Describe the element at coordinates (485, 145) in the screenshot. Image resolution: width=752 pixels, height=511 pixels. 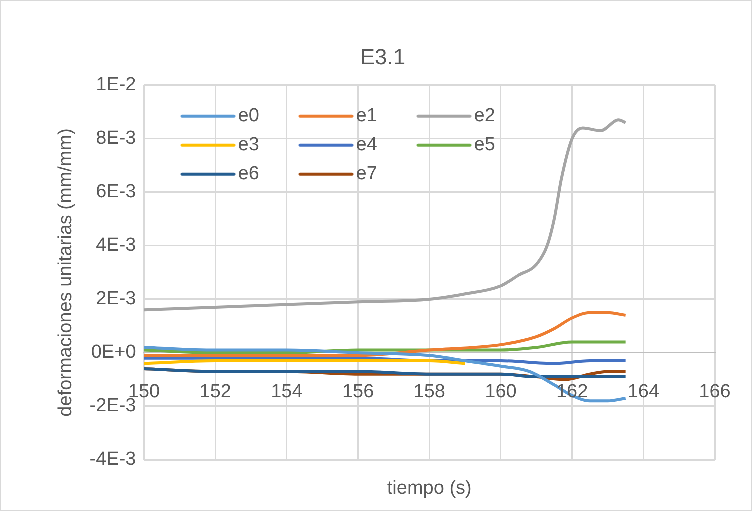
I see `legend-label: e5` at that location.